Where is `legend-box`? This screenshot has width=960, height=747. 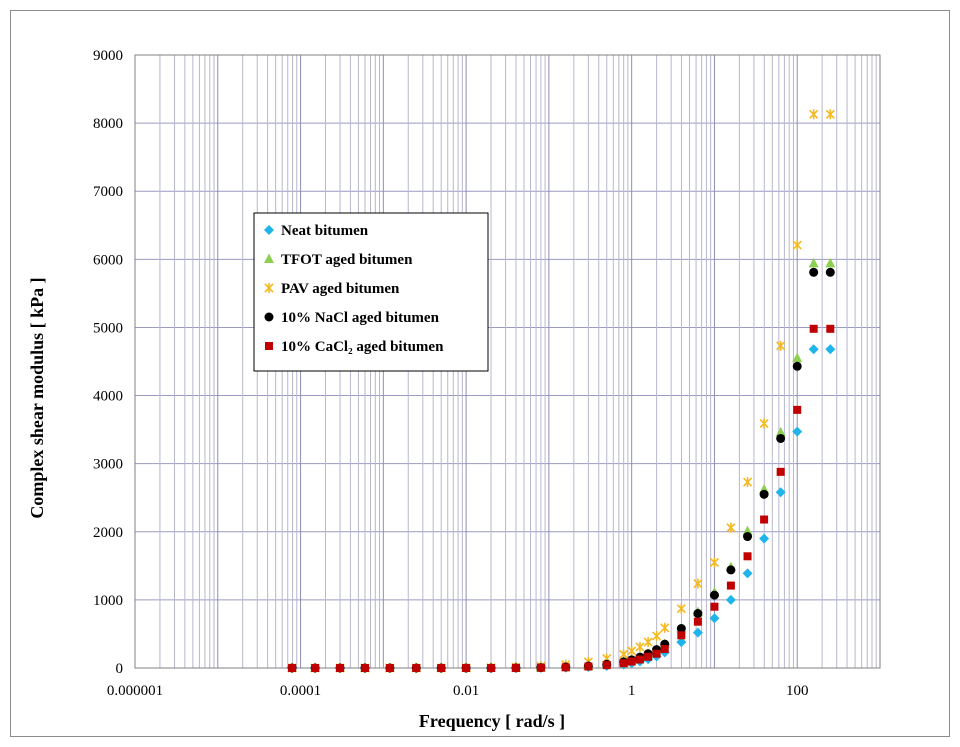 legend-box is located at coordinates (371, 292).